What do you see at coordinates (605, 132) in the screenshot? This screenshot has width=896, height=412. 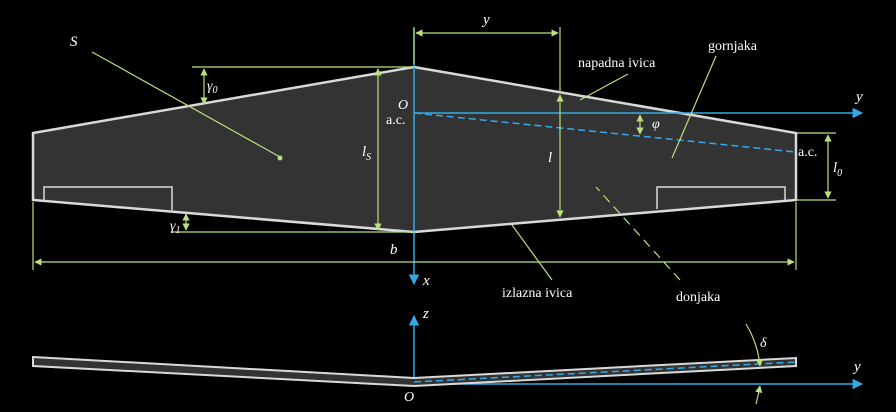 I see `aerodynamic-center-line` at bounding box center [605, 132].